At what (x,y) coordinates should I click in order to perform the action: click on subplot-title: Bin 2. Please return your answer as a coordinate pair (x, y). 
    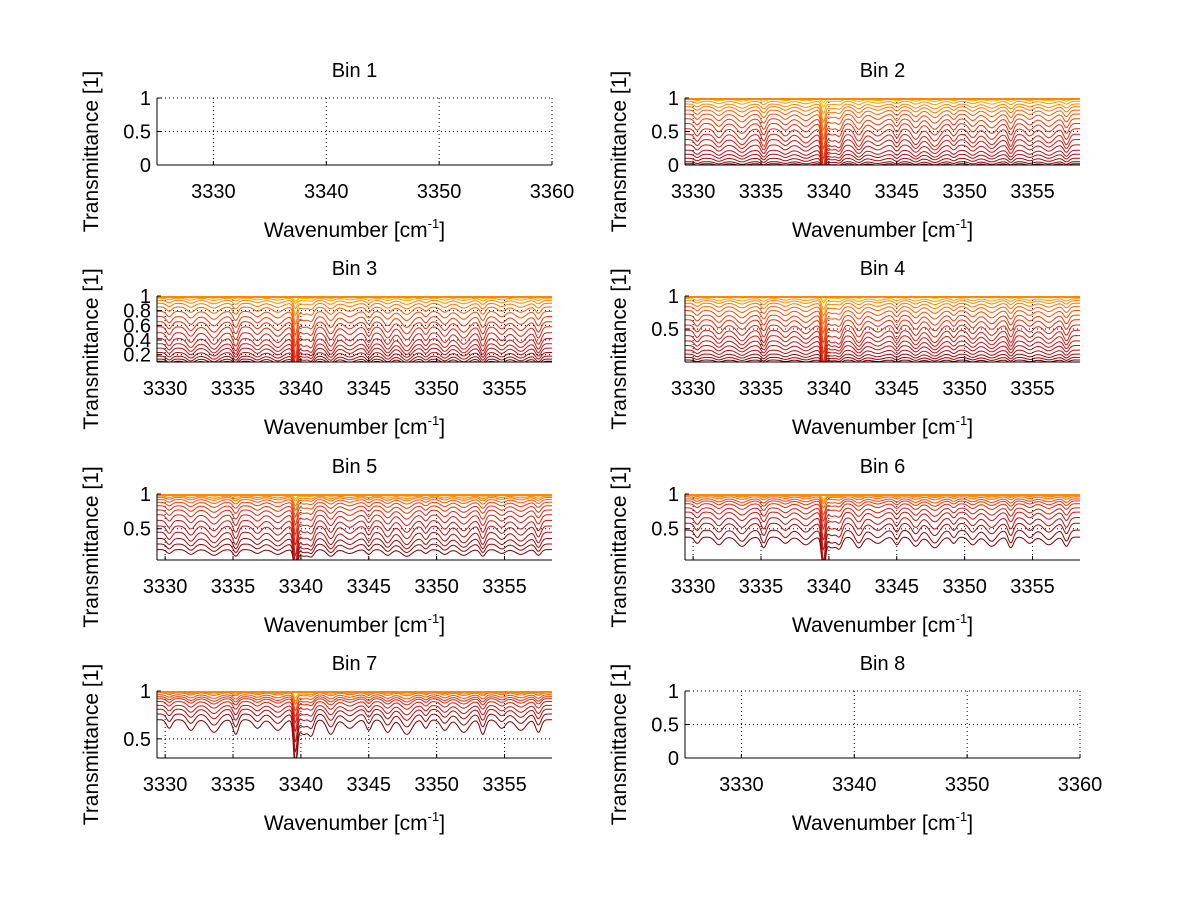
    Looking at the image, I should click on (883, 71).